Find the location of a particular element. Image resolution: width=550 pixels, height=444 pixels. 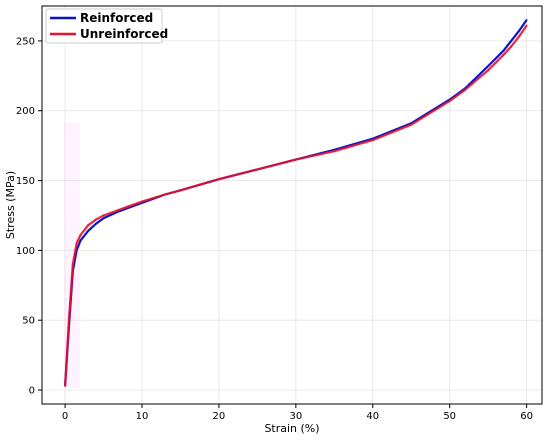

y-tick-label: 100 is located at coordinates (25, 251).